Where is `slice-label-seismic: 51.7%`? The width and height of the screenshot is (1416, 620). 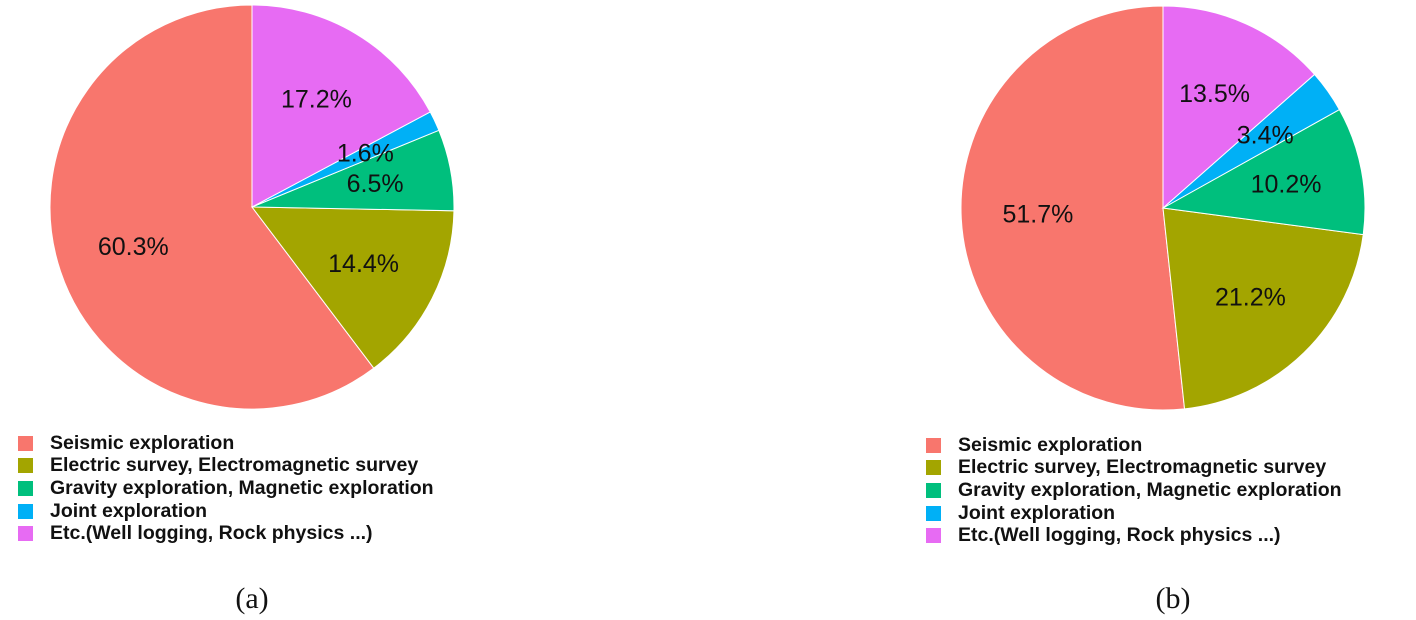
slice-label-seismic: 51.7% is located at coordinates (1037, 215).